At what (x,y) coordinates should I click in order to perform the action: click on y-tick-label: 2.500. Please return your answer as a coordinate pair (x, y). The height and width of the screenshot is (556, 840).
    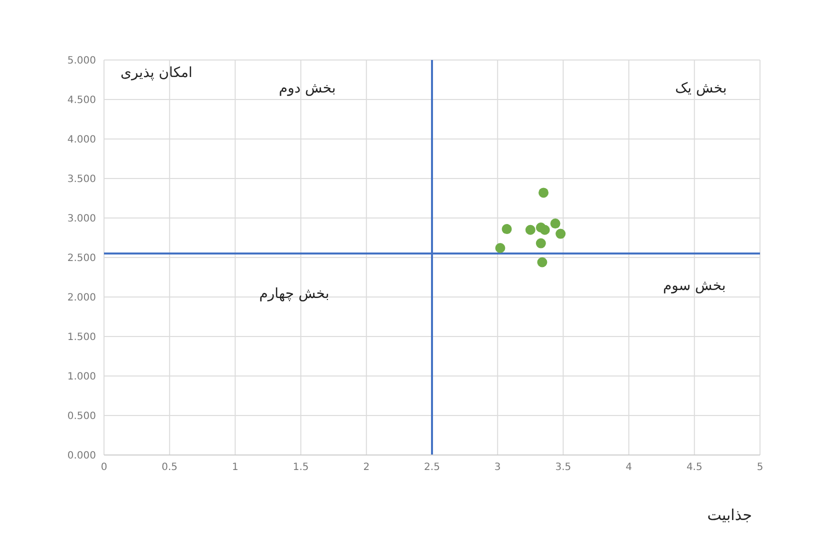
    Looking at the image, I should click on (81, 258).